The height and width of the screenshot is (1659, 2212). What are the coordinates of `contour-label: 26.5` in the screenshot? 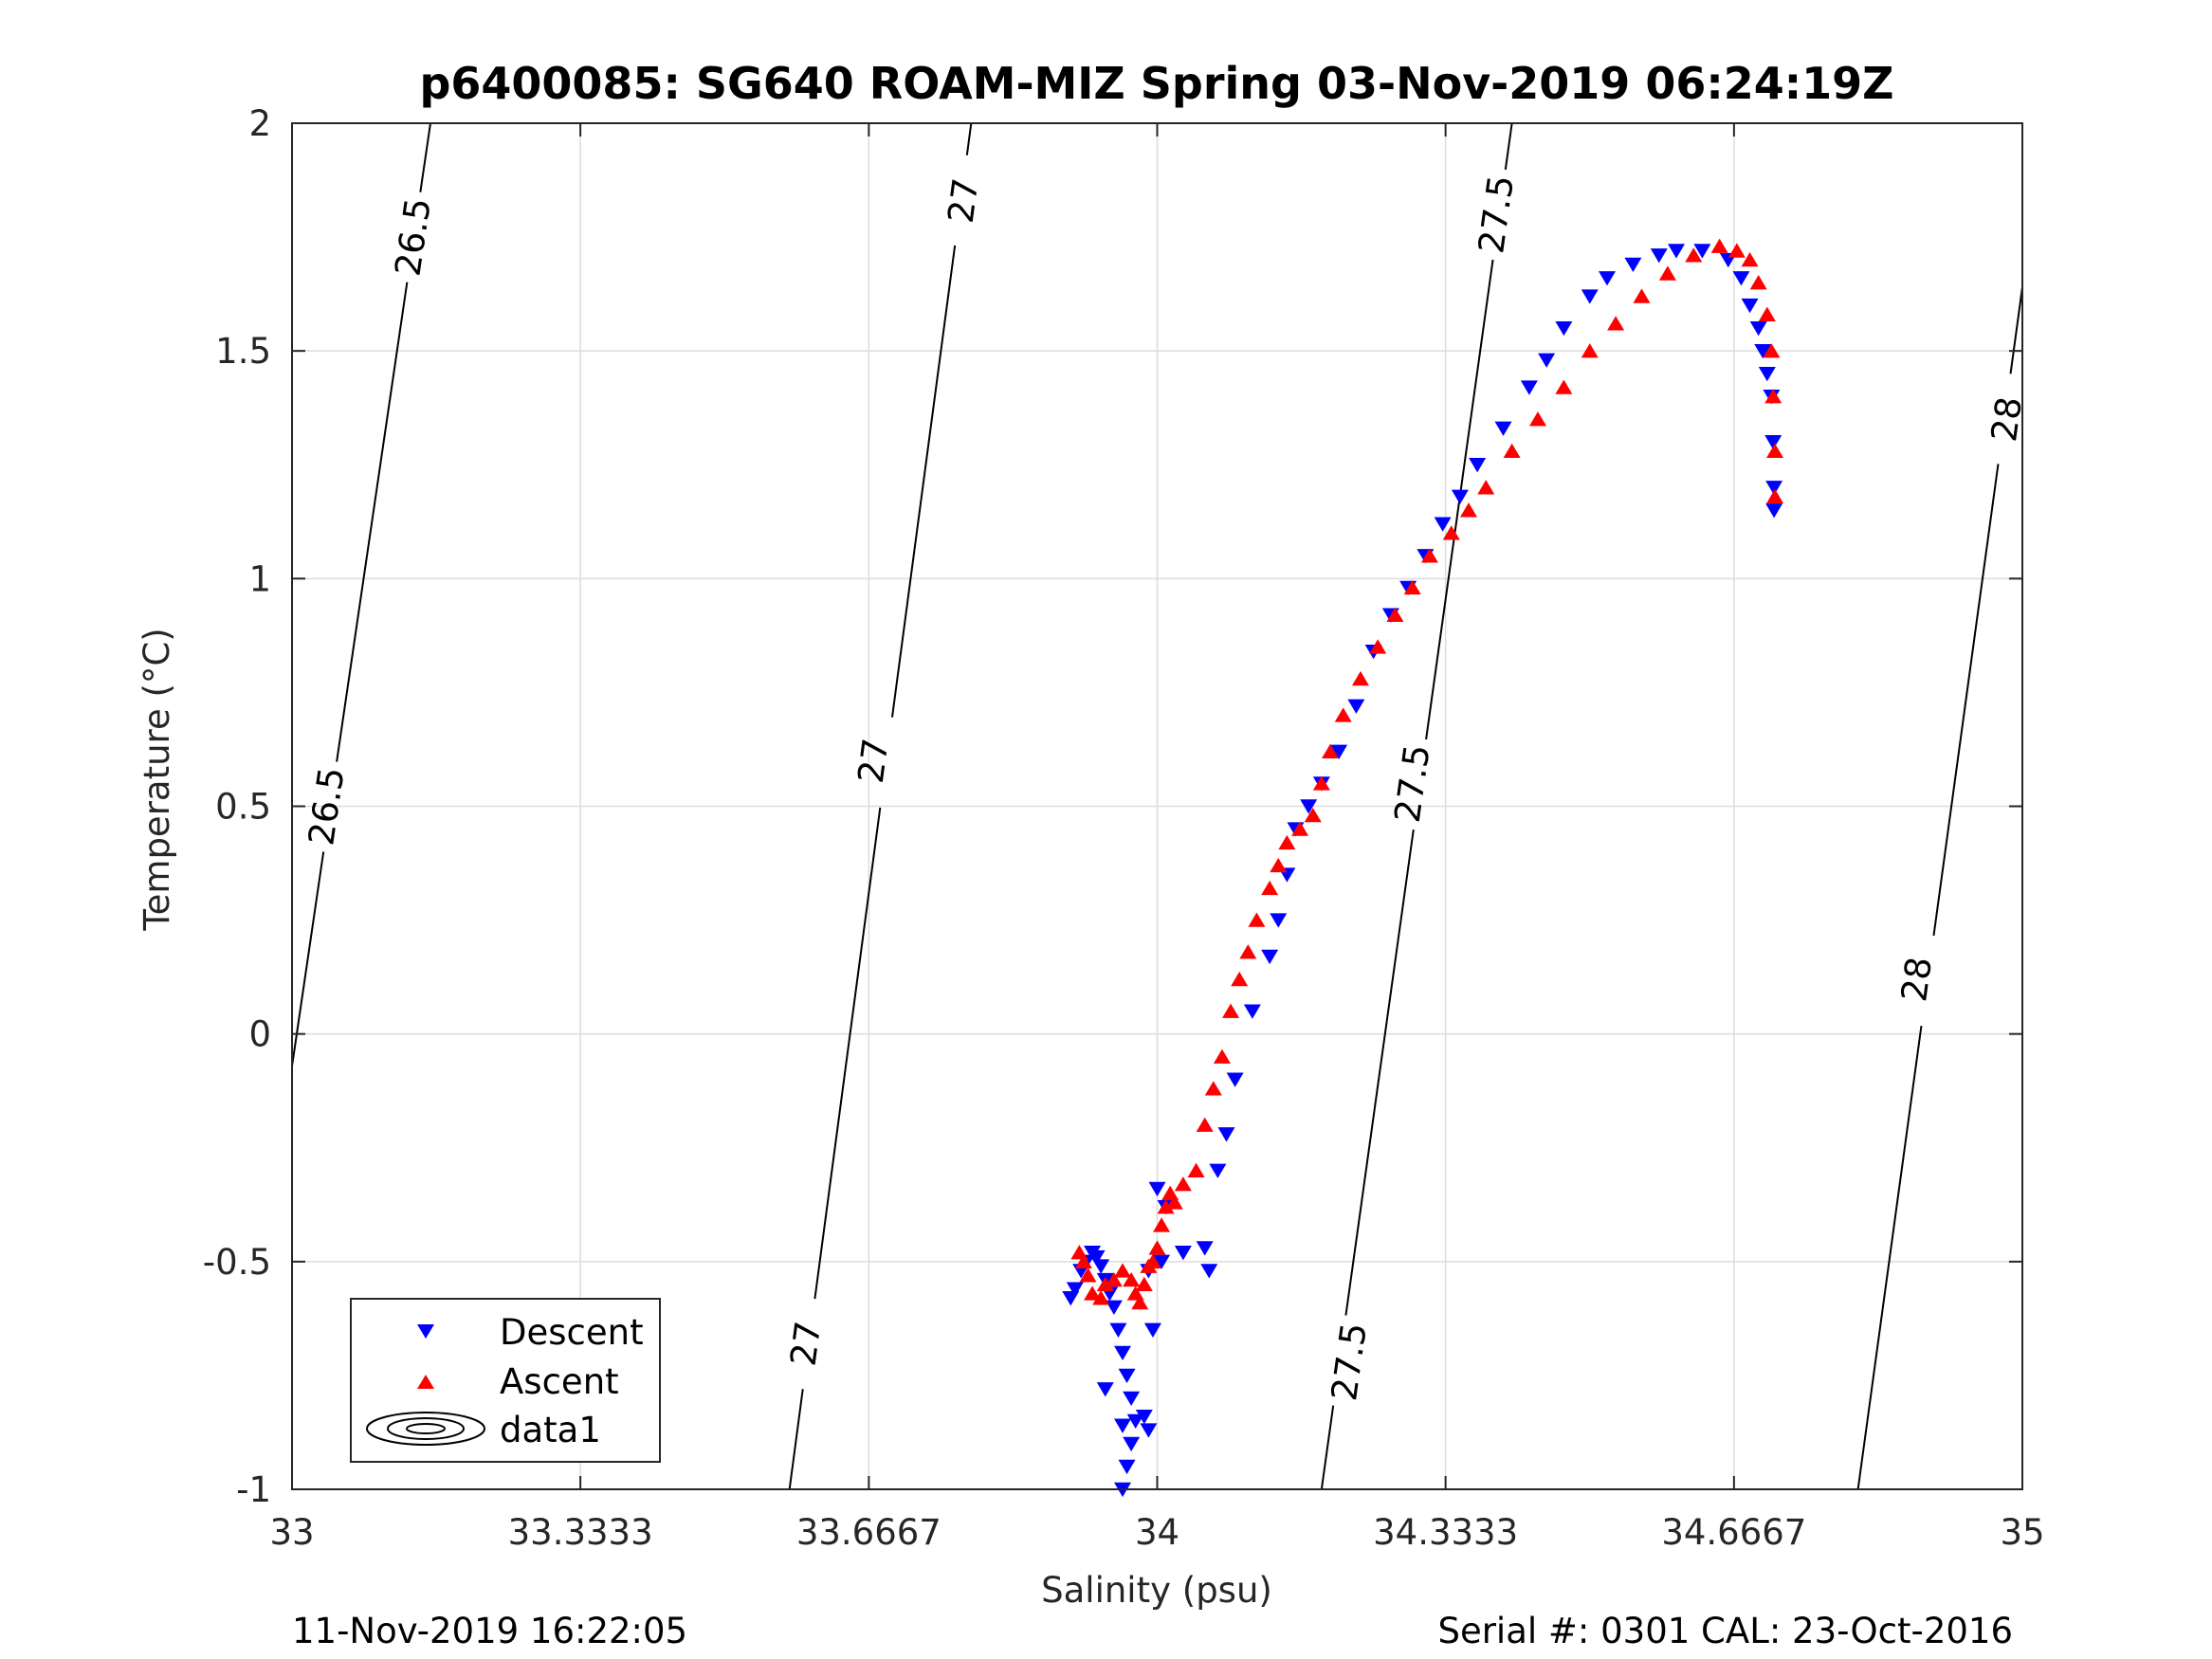 It's located at (413, 237).